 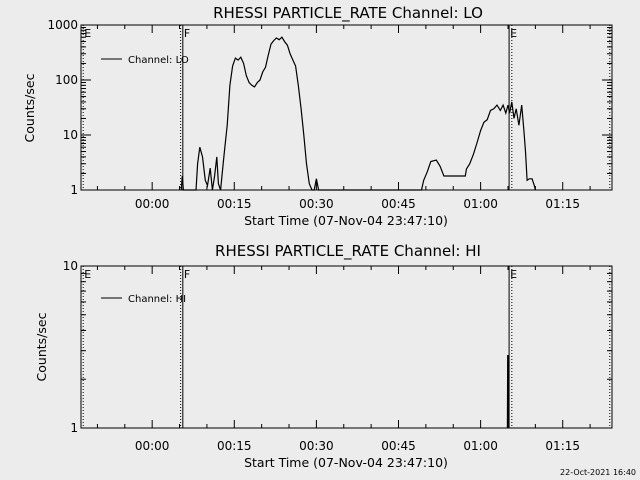 What do you see at coordinates (70, 347) in the screenshot?
I see `y-tick-labels: 1 10` at bounding box center [70, 347].